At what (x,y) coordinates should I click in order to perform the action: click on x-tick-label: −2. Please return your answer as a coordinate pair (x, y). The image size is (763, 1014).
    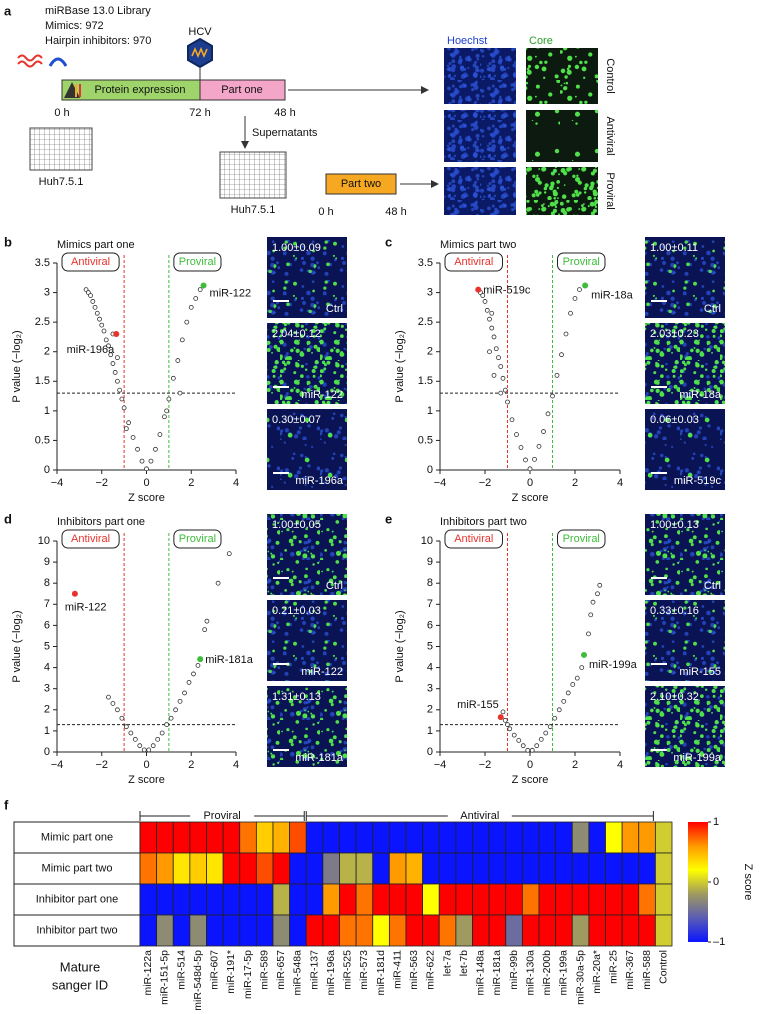
    Looking at the image, I should click on (101, 765).